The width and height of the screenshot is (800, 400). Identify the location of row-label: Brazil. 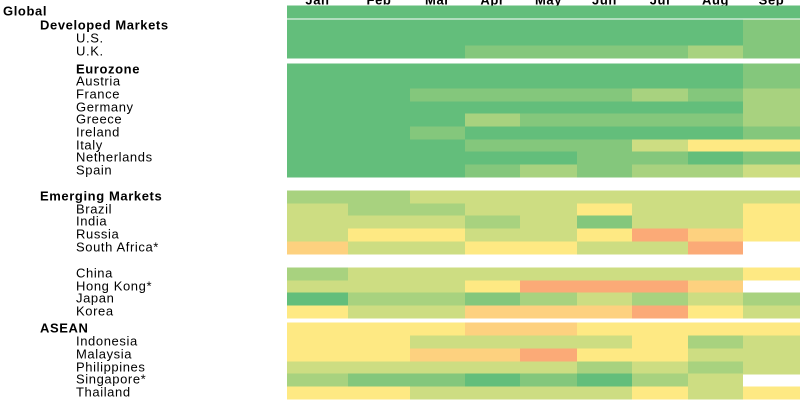
(94, 208).